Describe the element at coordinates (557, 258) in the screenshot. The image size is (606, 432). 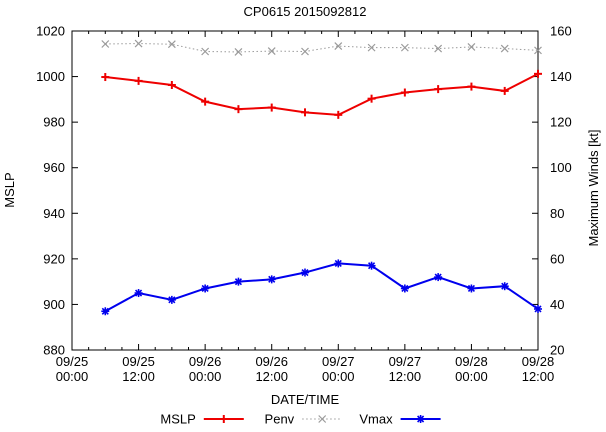
I see `y-tick-label-right: 60` at that location.